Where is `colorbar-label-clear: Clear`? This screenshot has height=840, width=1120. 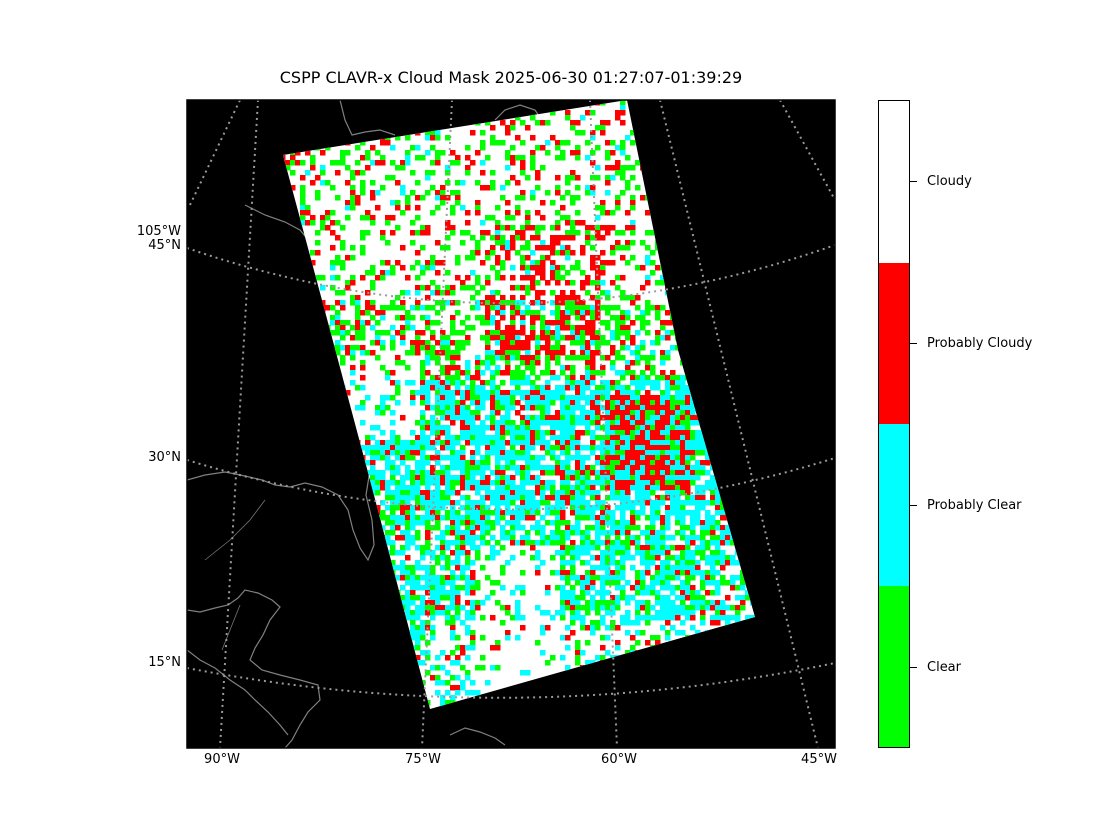 colorbar-label-clear: Clear is located at coordinates (944, 667).